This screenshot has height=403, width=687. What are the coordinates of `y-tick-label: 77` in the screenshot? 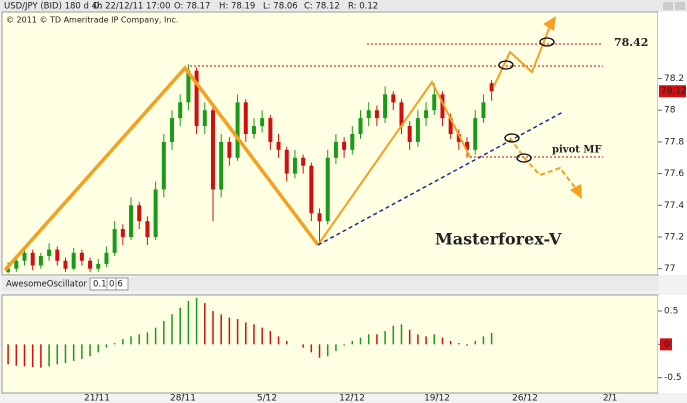 It's located at (669, 269).